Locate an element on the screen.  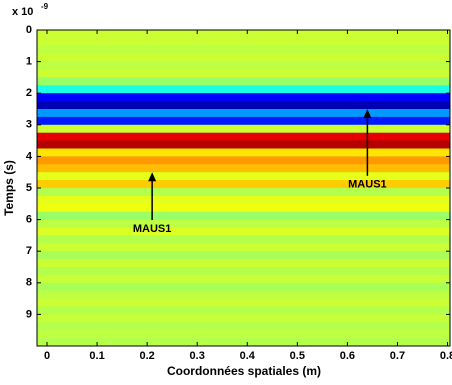
x-tick-label: 0.6 is located at coordinates (347, 356).